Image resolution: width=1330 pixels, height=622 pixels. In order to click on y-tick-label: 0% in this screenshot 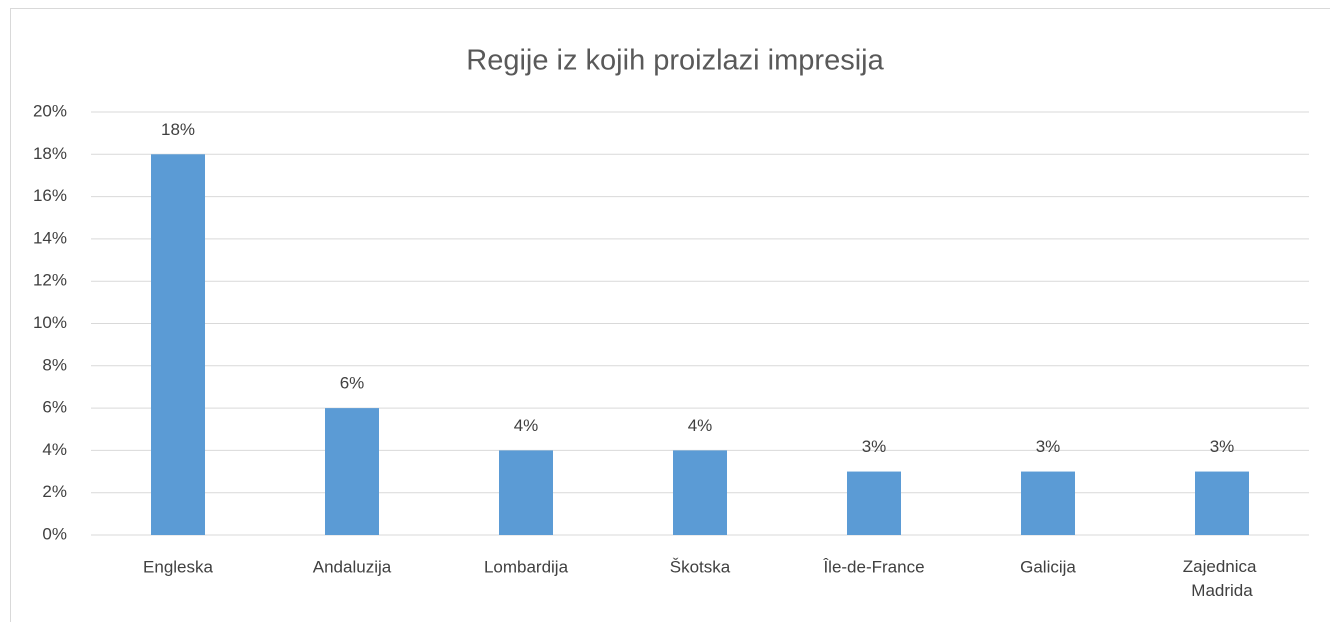, I will do `click(54, 533)`.